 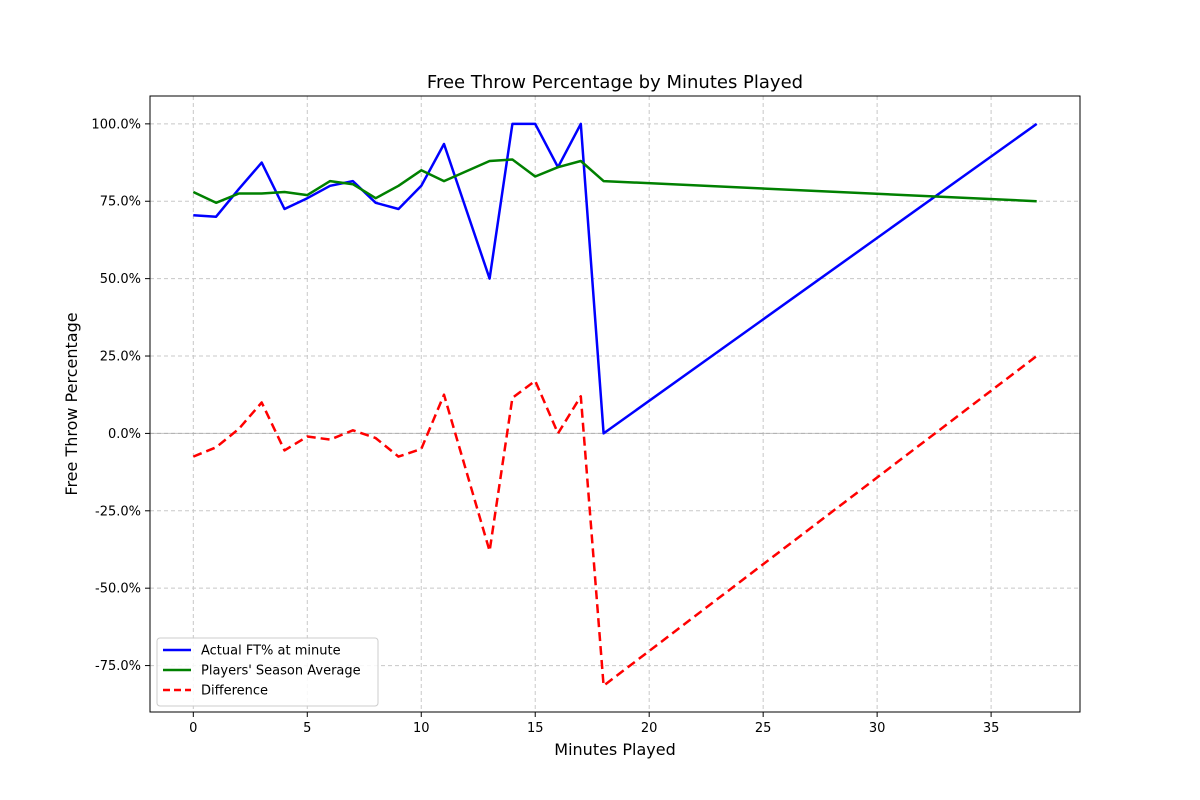 I want to click on legend-label: Difference, so click(x=234, y=691).